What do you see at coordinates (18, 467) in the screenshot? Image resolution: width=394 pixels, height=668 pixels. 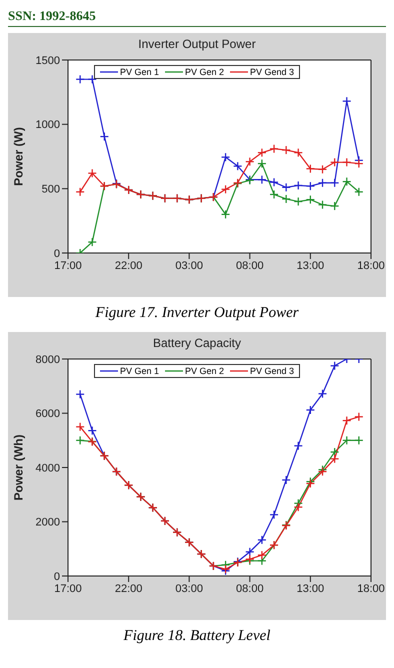 I see `y-axis-title: Power (Wh)` at bounding box center [18, 467].